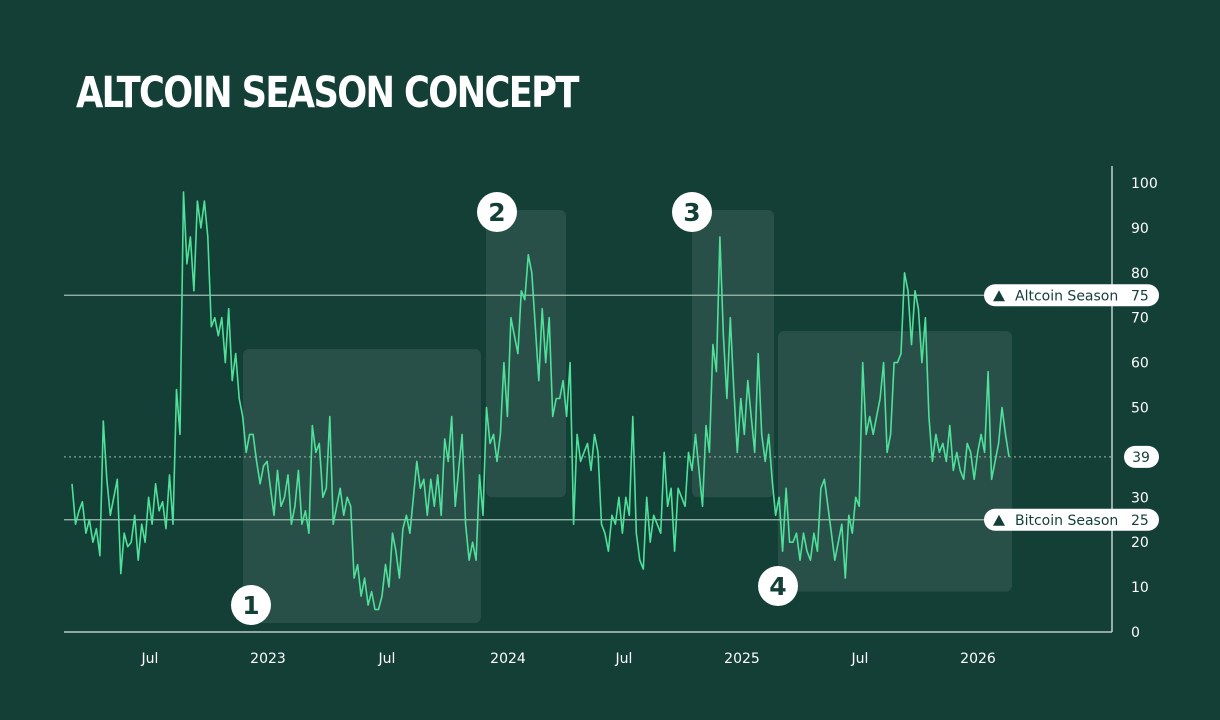  Describe the element at coordinates (268, 659) in the screenshot. I see `x-tick-label: 2023` at that location.